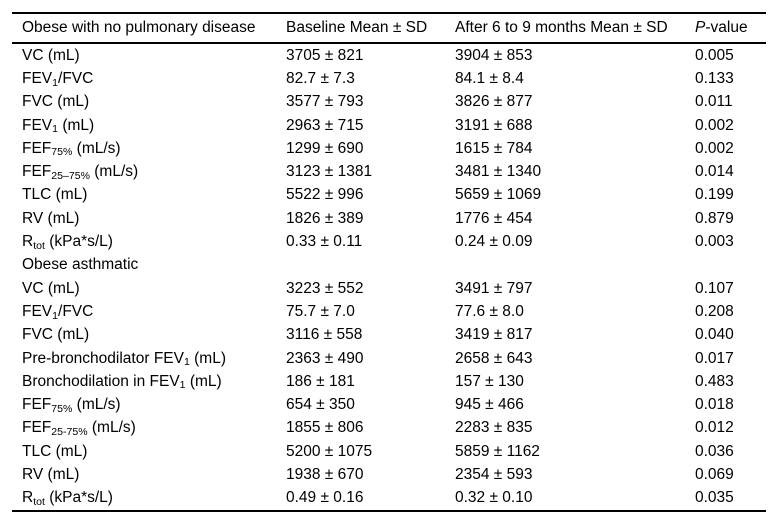 The image size is (778, 522). I want to click on baseline-value: 1938 ± 670, so click(325, 474).